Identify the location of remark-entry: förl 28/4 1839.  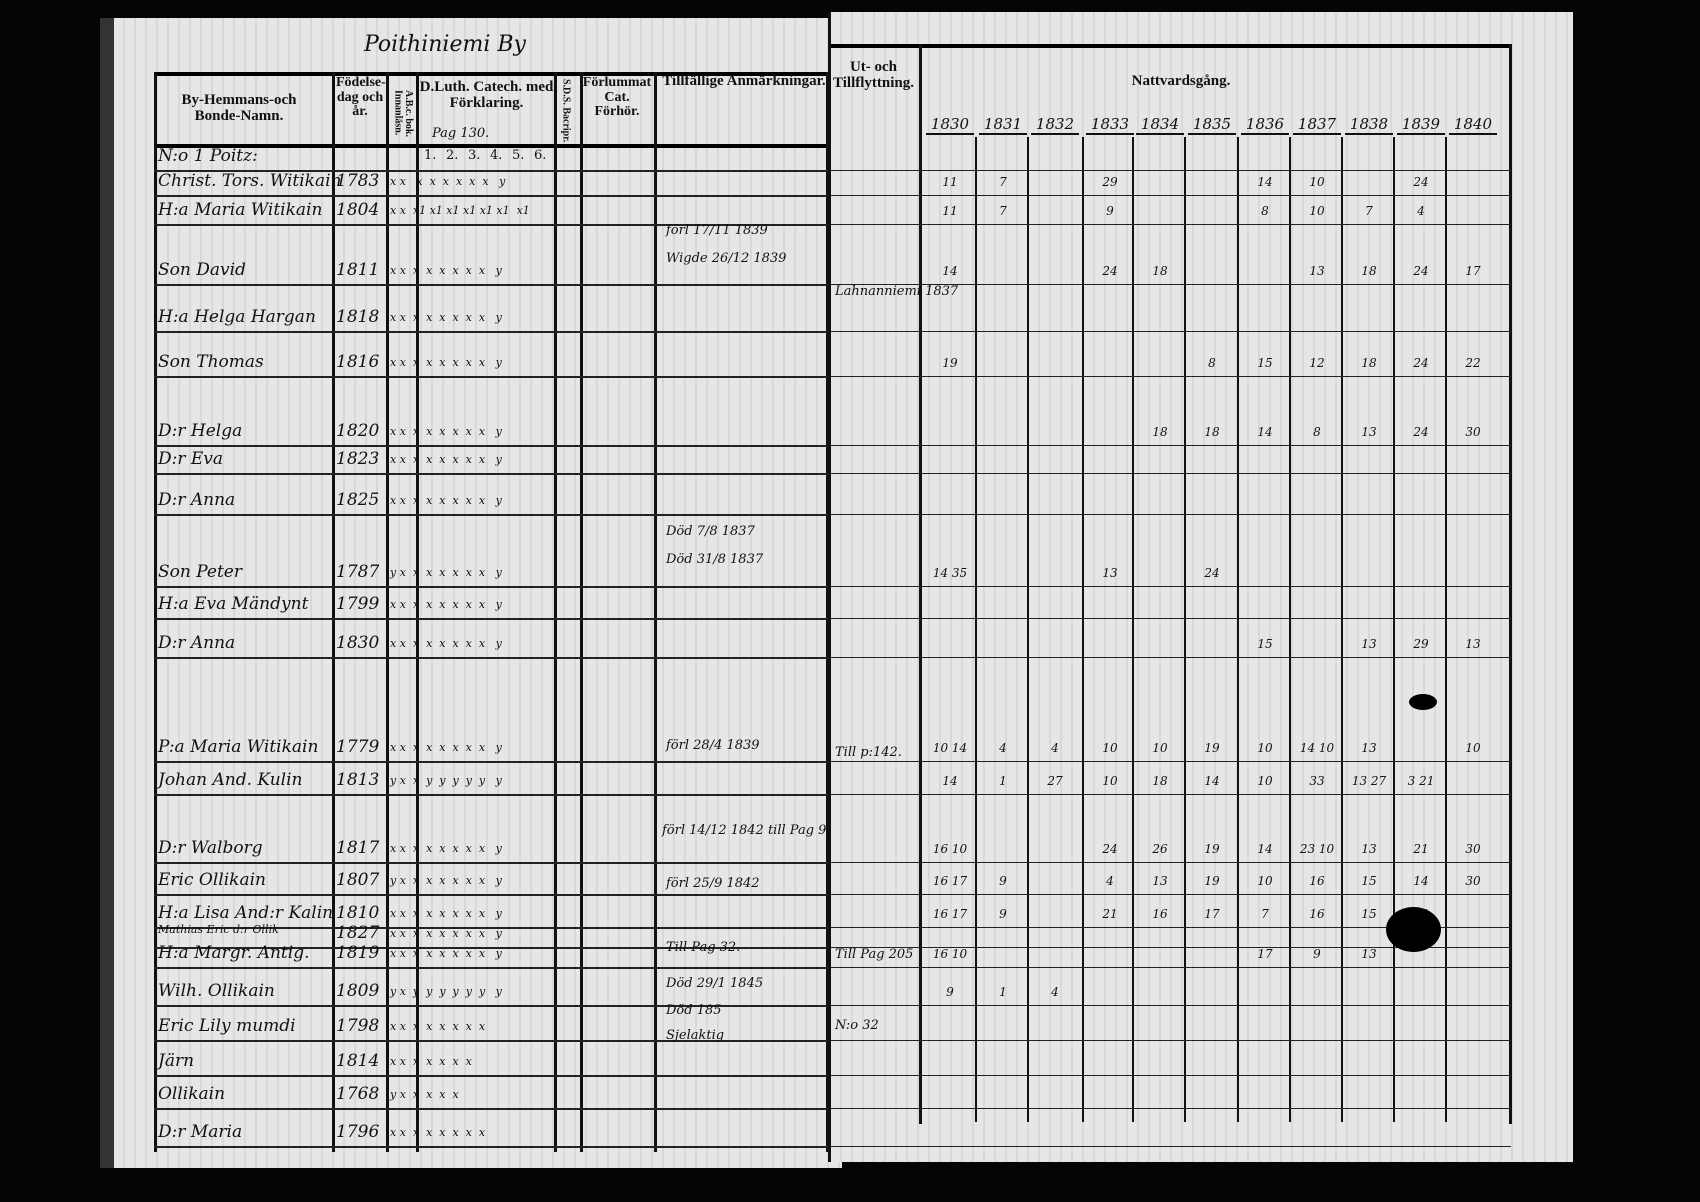
(713, 745).